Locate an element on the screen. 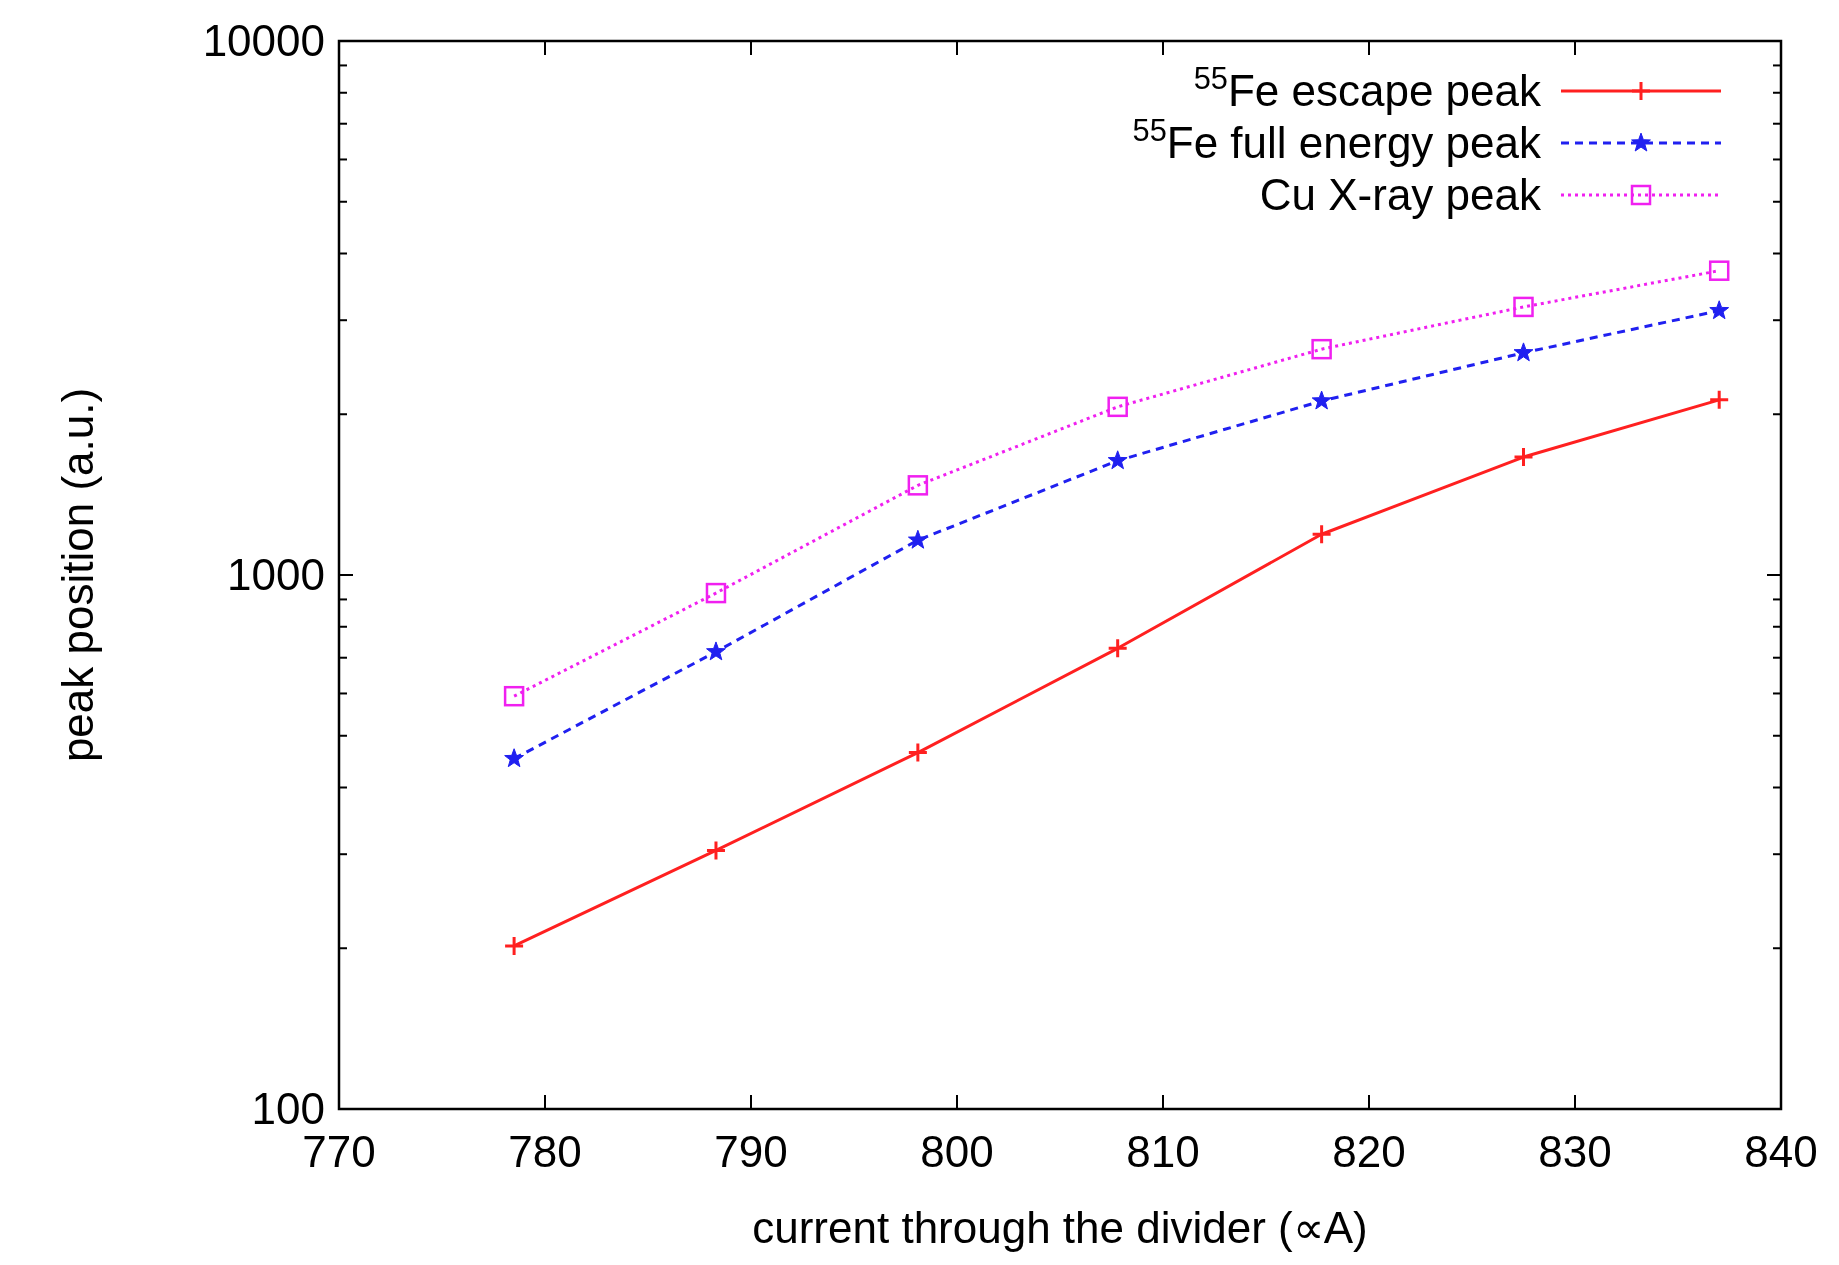 Image resolution: width=1839 pixels, height=1265 pixels. x-tick-label: 820 is located at coordinates (1369, 1151).